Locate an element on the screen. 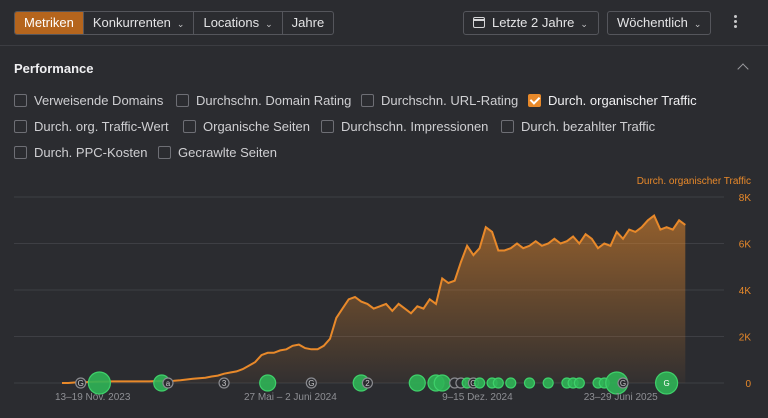 This screenshot has width=768, height=418. metric-checkbox: Verweisende Domains is located at coordinates (88, 101).